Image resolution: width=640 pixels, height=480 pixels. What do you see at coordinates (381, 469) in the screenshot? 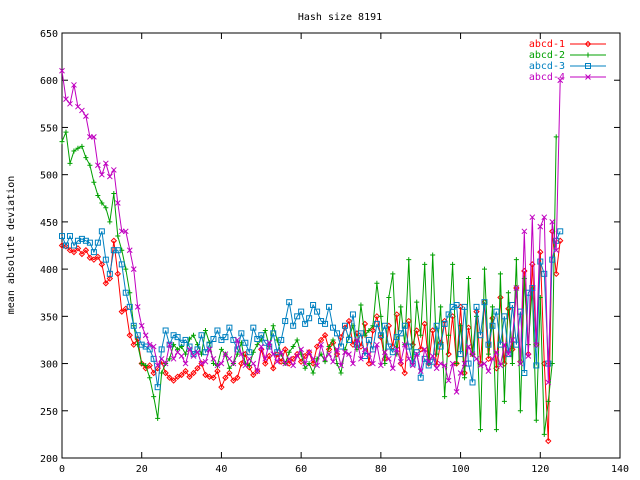
I see `x-tick-label: 80` at bounding box center [381, 469].